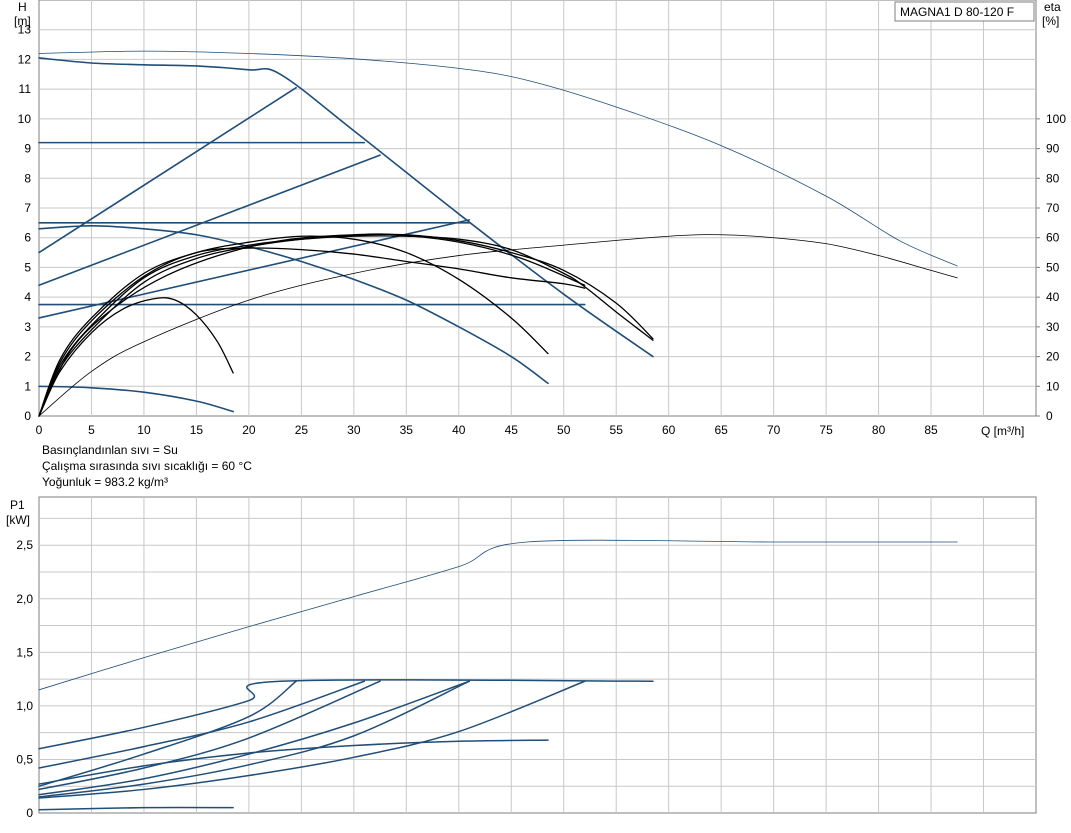  I want to click on x-tick-label: 0, so click(39, 430).